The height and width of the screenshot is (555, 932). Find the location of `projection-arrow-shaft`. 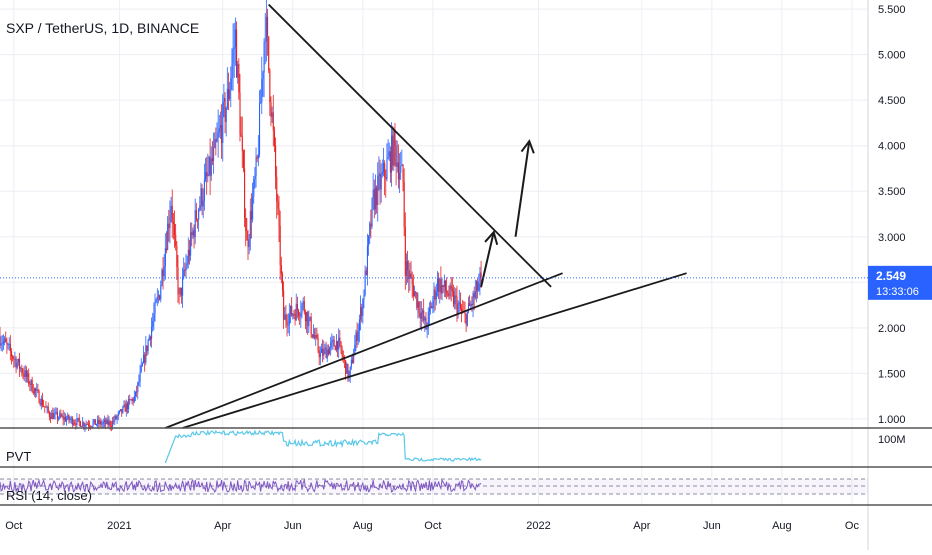

projection-arrow-shaft is located at coordinates (522, 189).